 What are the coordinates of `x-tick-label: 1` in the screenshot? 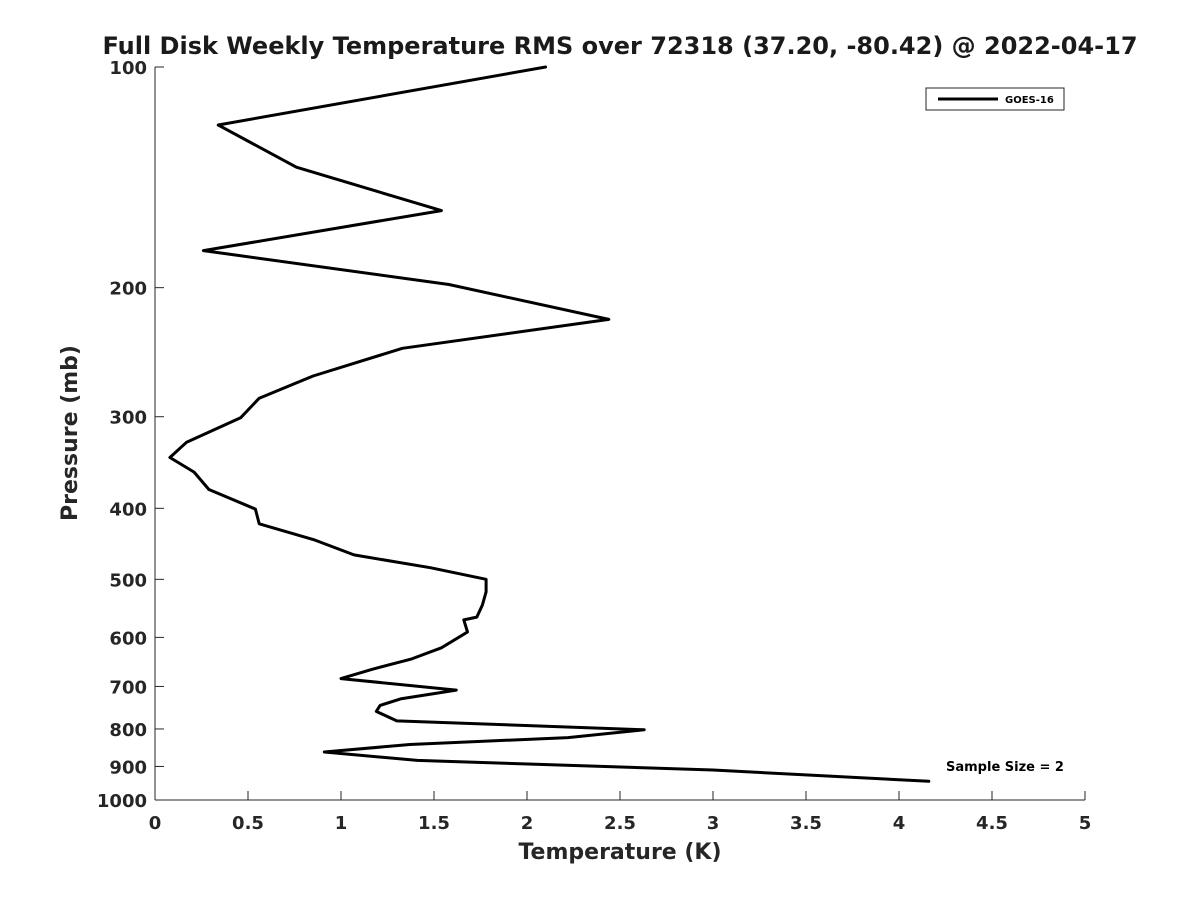 It's located at (341, 823).